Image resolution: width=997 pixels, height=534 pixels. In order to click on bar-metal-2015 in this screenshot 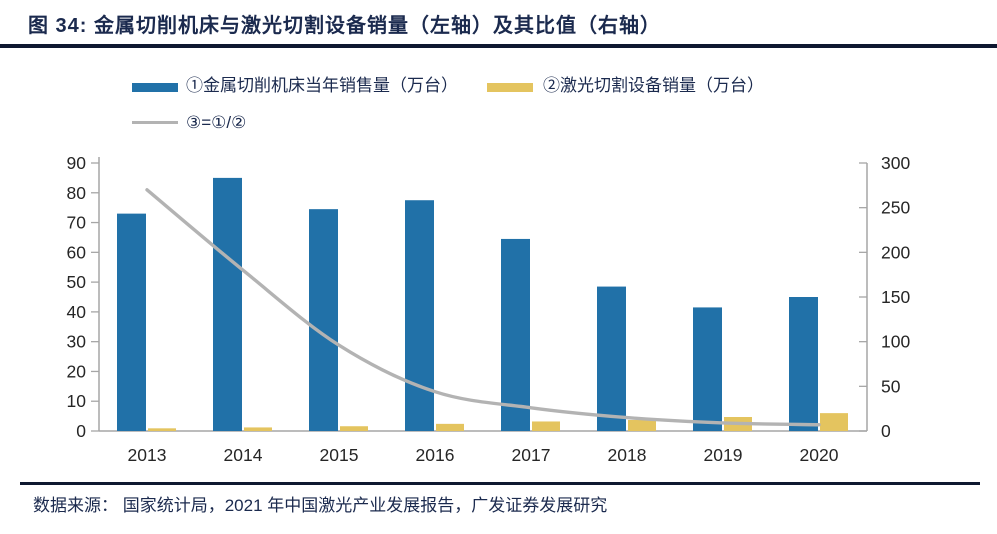, I will do `click(323, 320)`.